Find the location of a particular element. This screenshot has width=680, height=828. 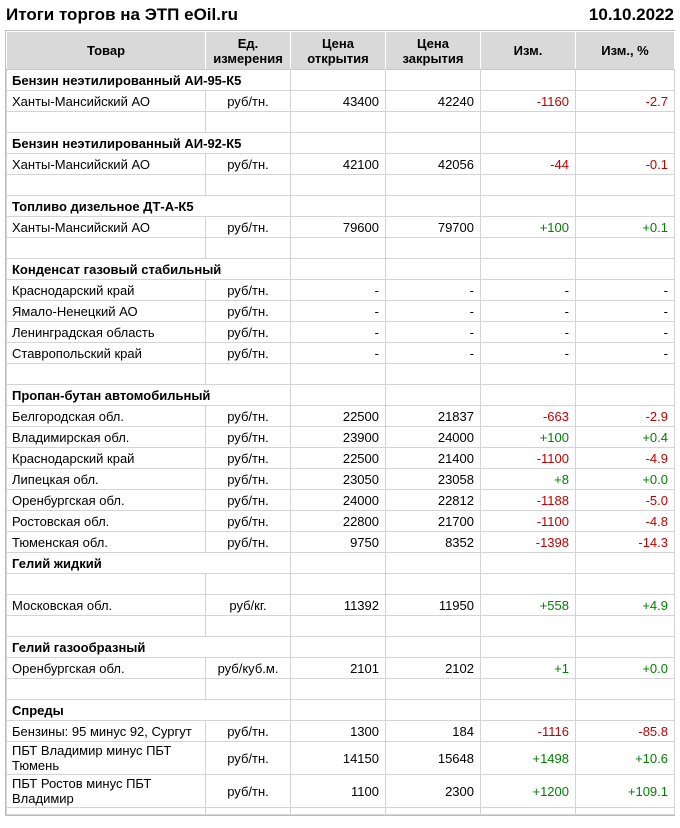

product-cell: Владимирская обл. is located at coordinates (106, 437).